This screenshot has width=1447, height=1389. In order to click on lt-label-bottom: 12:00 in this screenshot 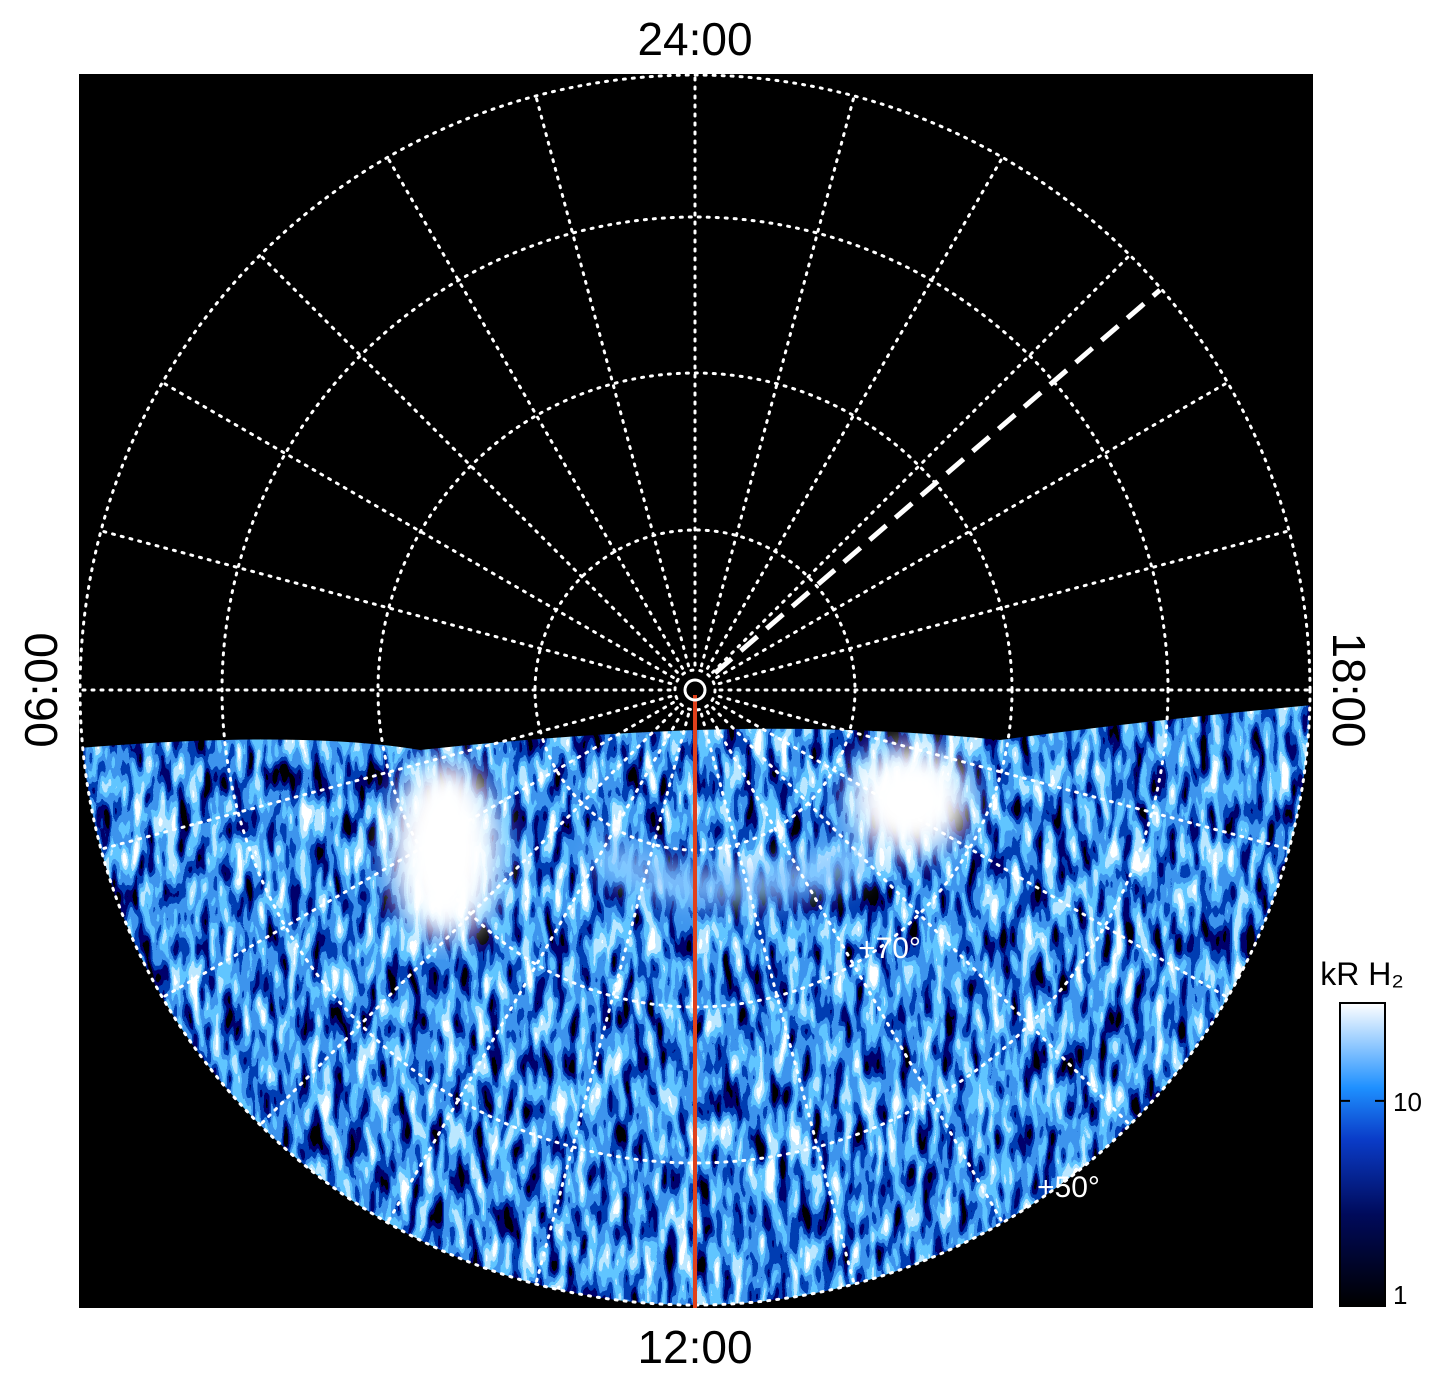, I will do `click(694, 1347)`.